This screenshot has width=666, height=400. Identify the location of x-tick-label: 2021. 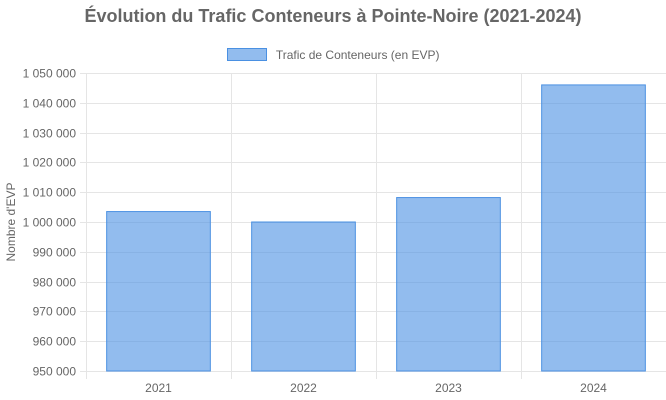
(158, 388).